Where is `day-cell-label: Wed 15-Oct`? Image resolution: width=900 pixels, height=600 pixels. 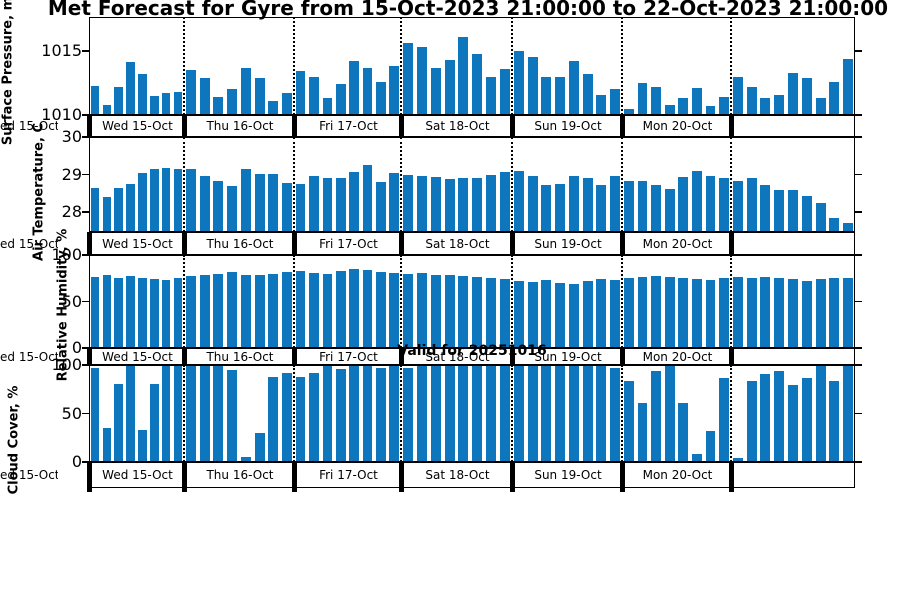 day-cell-label: Wed 15-Oct is located at coordinates (137, 475).